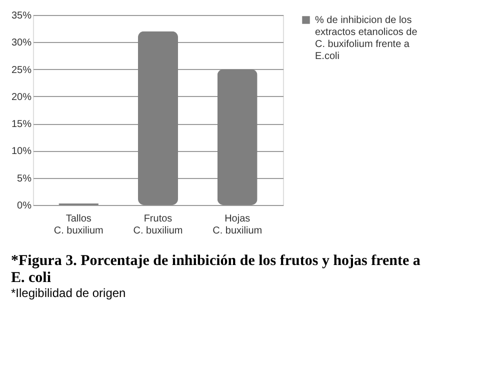 The height and width of the screenshot is (373, 480). What do you see at coordinates (24, 206) in the screenshot?
I see `y-tick-label: 0%` at bounding box center [24, 206].